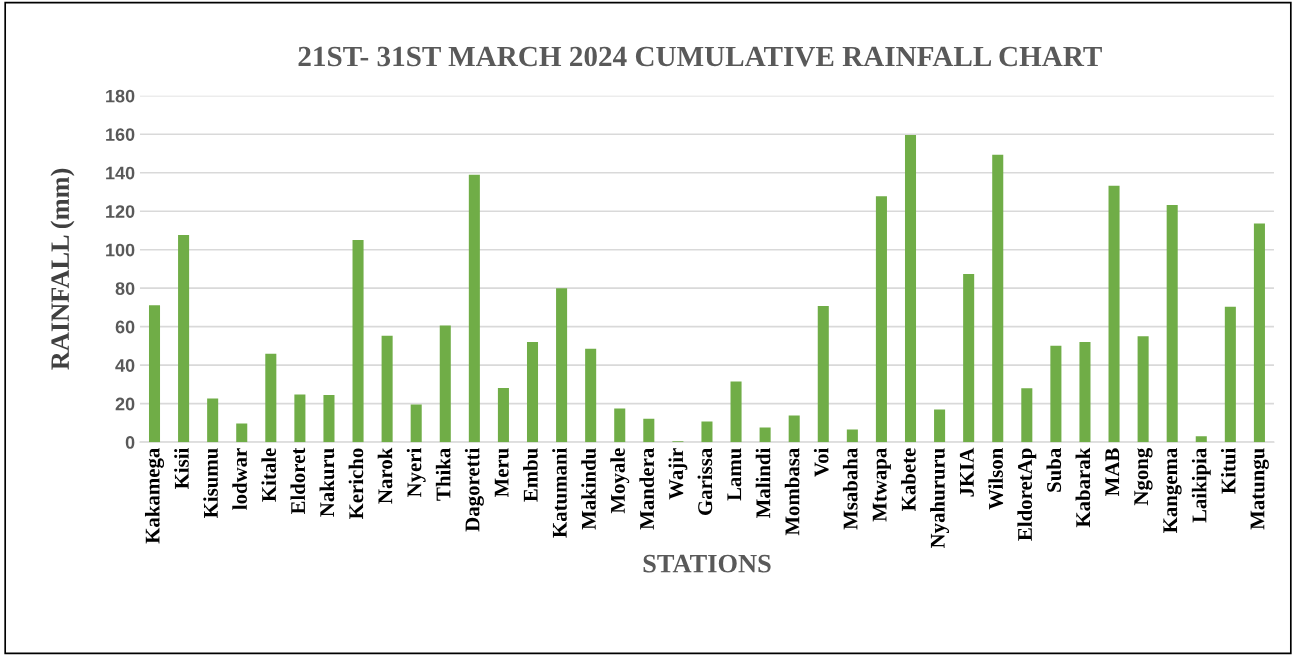  Describe the element at coordinates (678, 474) in the screenshot. I see `x-tick-label: Wajir` at that location.